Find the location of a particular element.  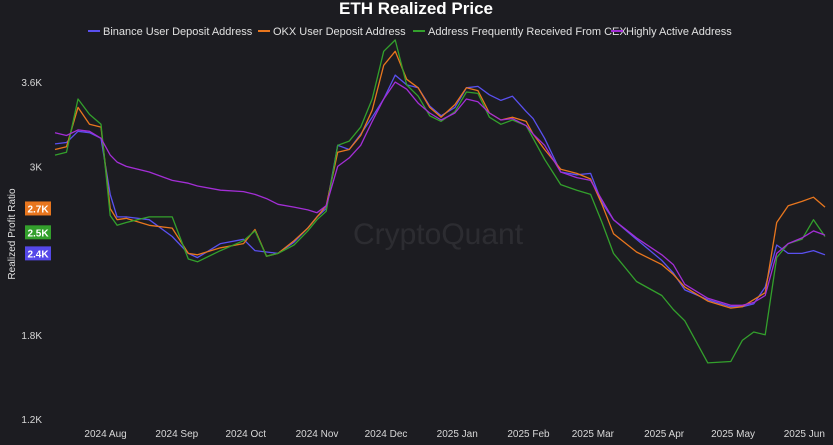

x-tick-label: 2024 Aug is located at coordinates (105, 434).